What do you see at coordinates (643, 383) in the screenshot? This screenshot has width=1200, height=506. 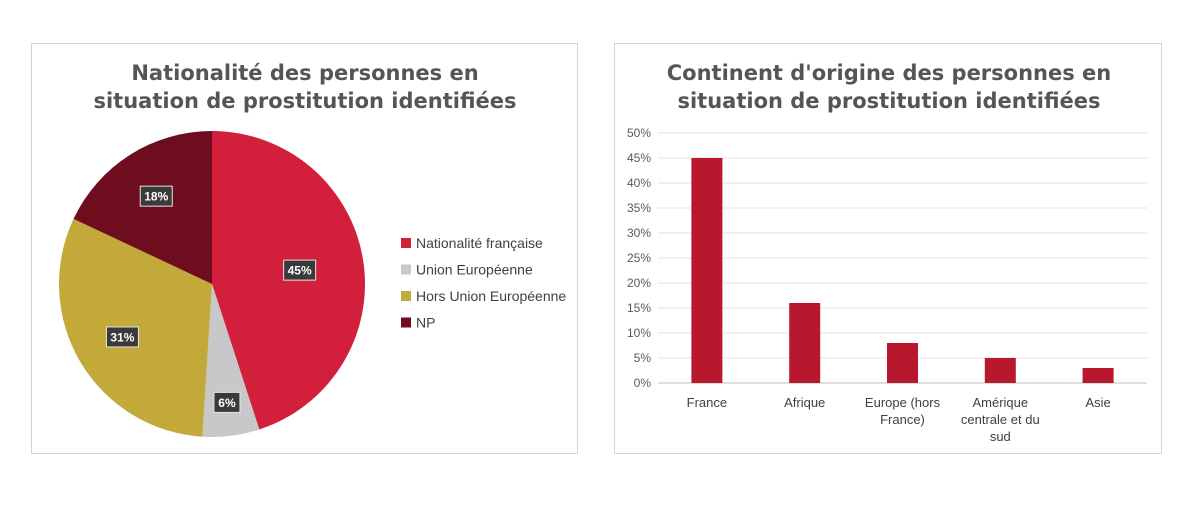 I see `y-tick-label: 0%` at bounding box center [643, 383].